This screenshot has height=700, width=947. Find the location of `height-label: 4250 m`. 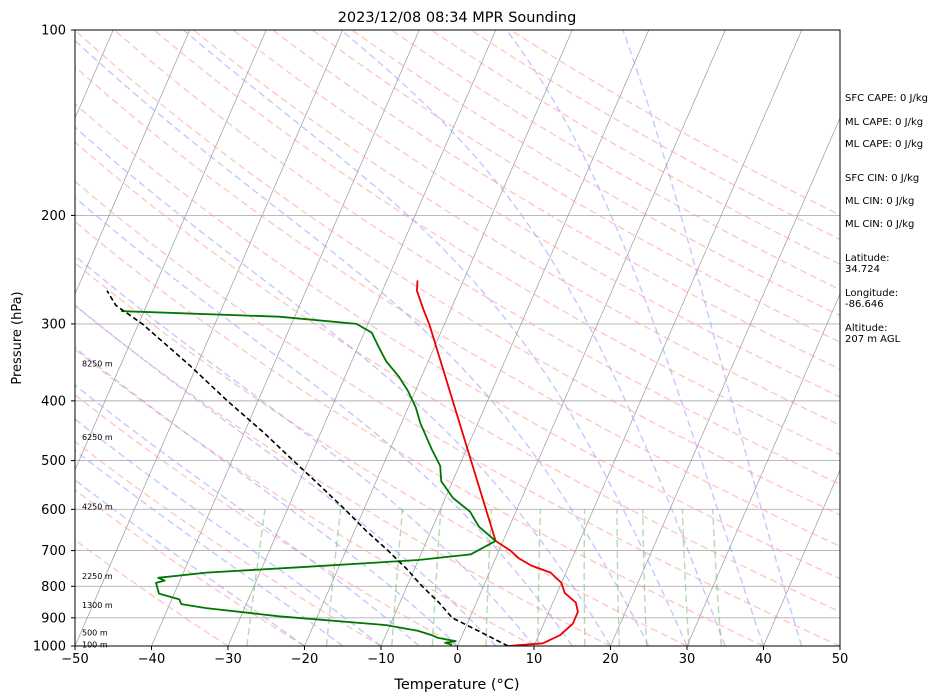

height-label: 4250 m is located at coordinates (97, 507).